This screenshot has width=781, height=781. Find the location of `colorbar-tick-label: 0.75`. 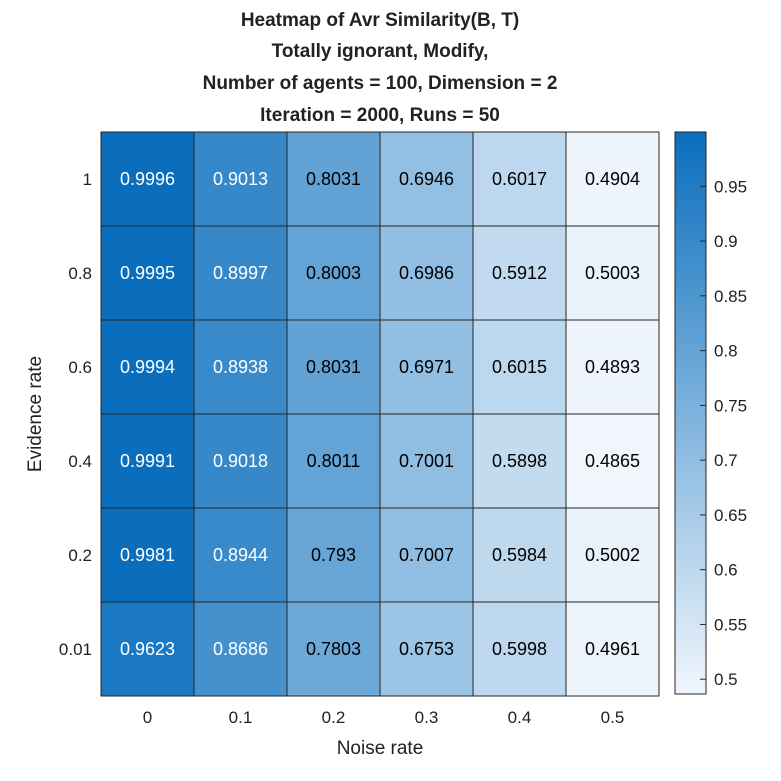

colorbar-tick-label: 0.75 is located at coordinates (730, 405).